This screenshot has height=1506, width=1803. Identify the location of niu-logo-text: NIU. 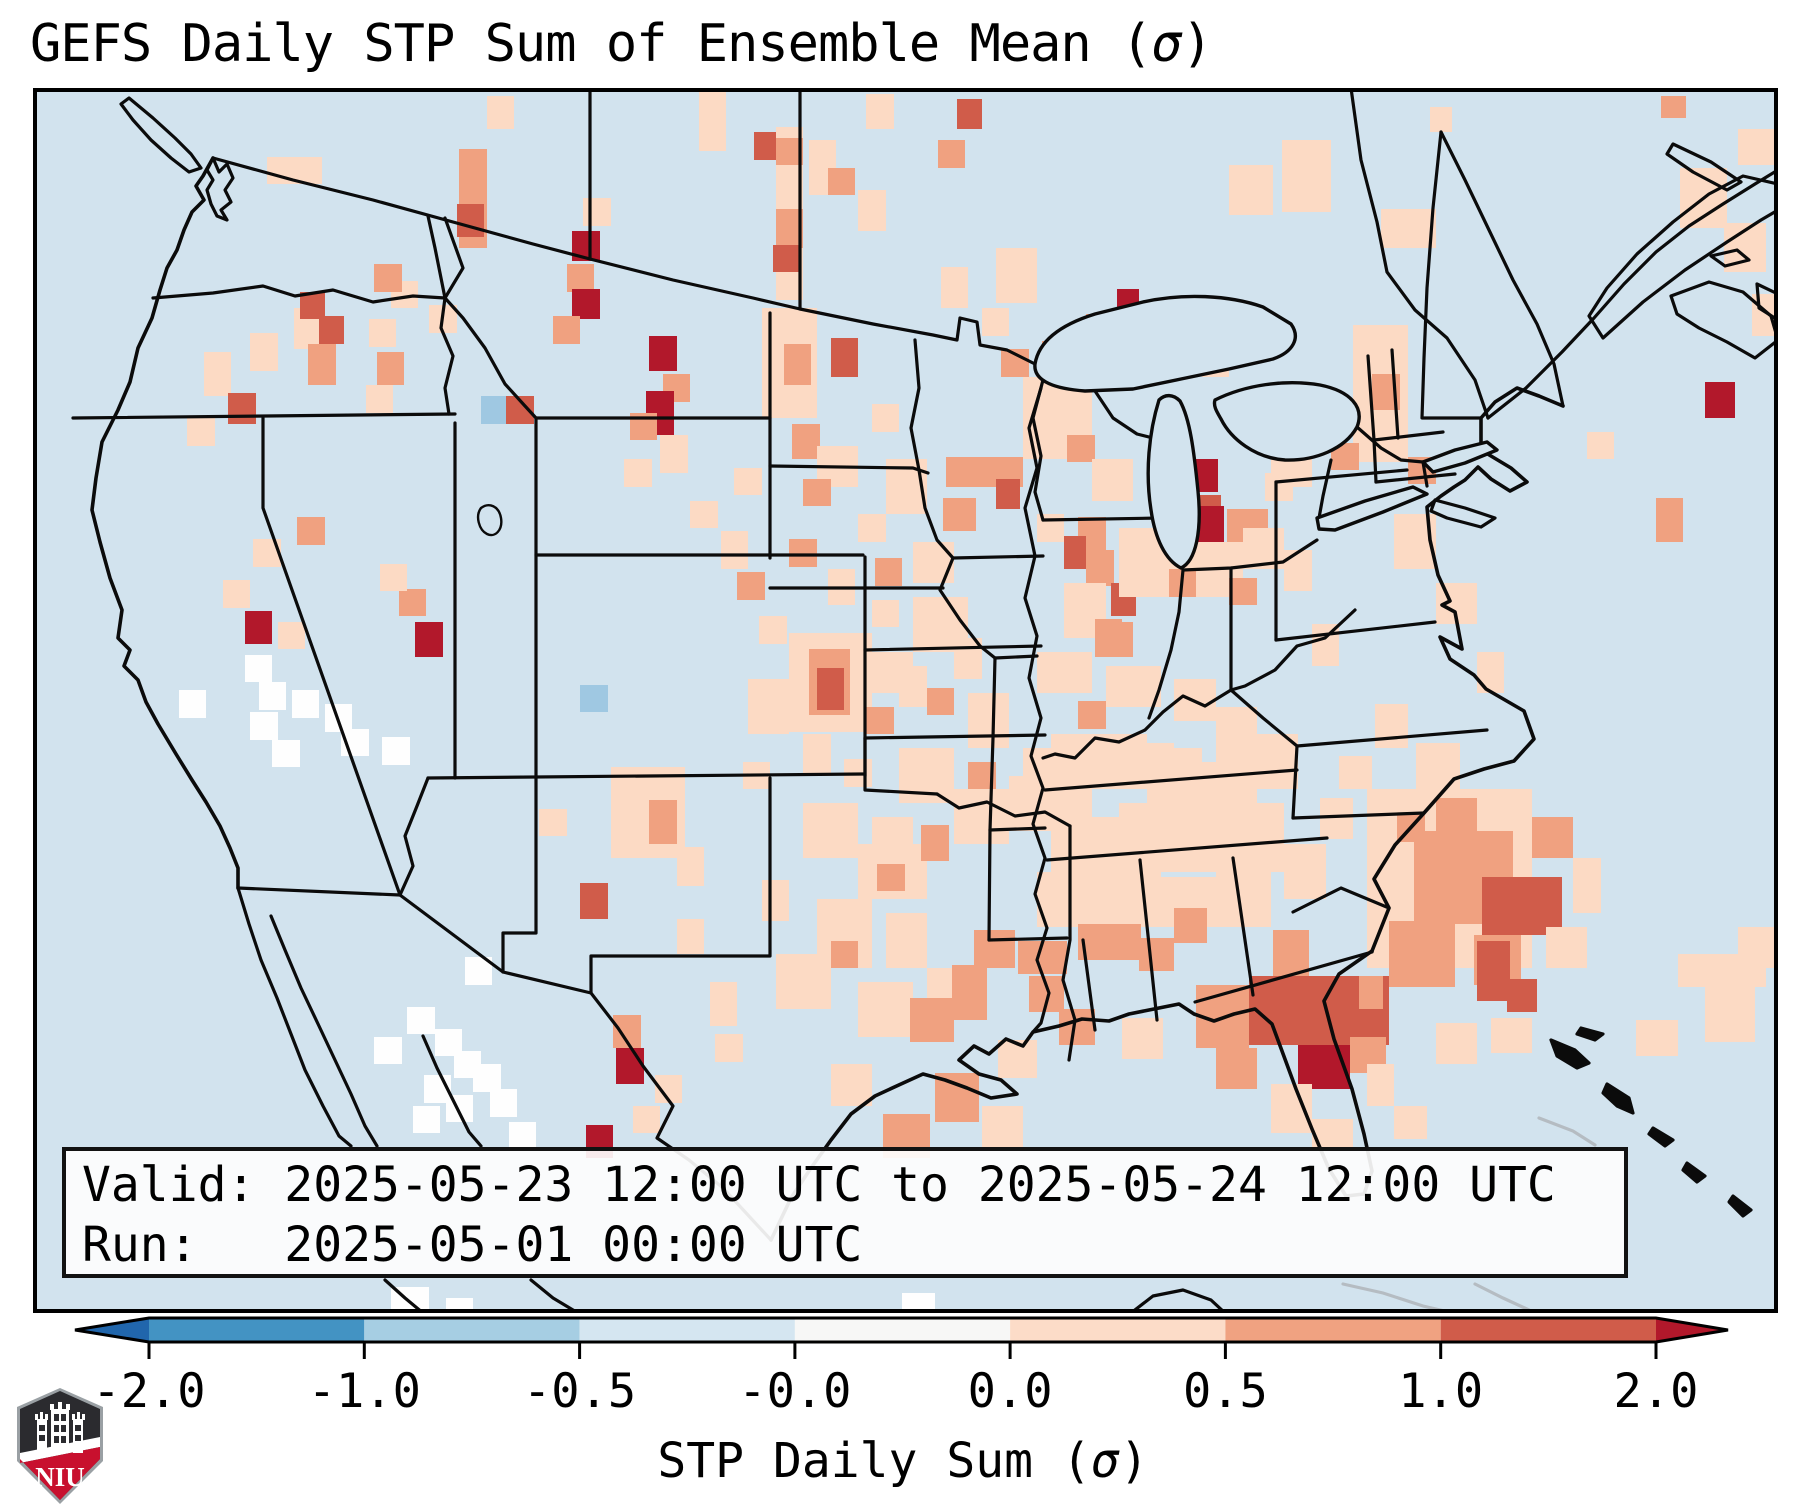
(60, 1477).